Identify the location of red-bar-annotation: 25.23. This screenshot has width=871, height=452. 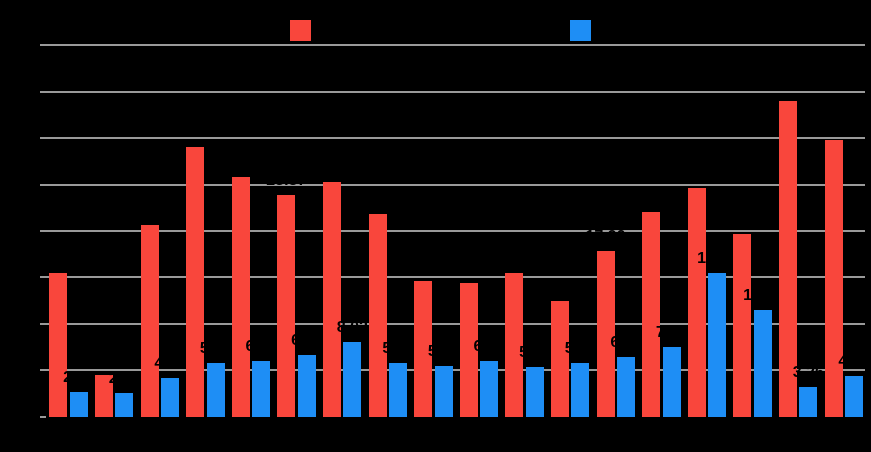
(331, 168).